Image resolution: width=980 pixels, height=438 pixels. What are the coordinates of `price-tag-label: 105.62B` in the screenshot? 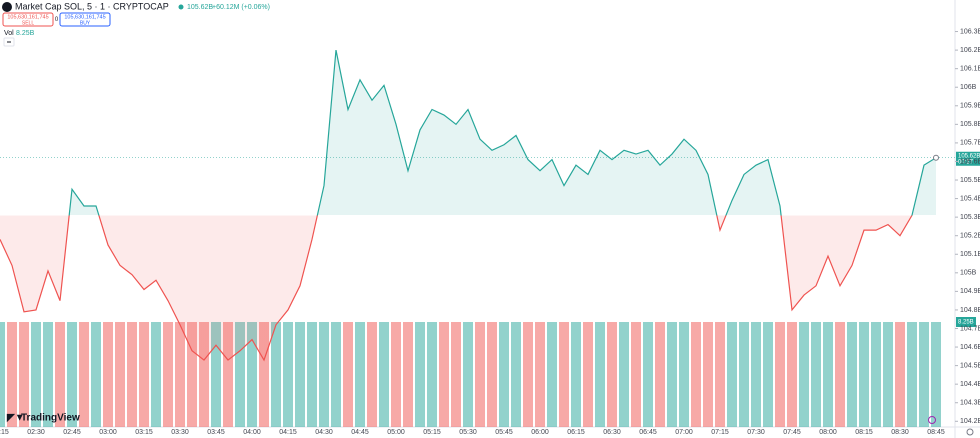 It's located at (969, 156).